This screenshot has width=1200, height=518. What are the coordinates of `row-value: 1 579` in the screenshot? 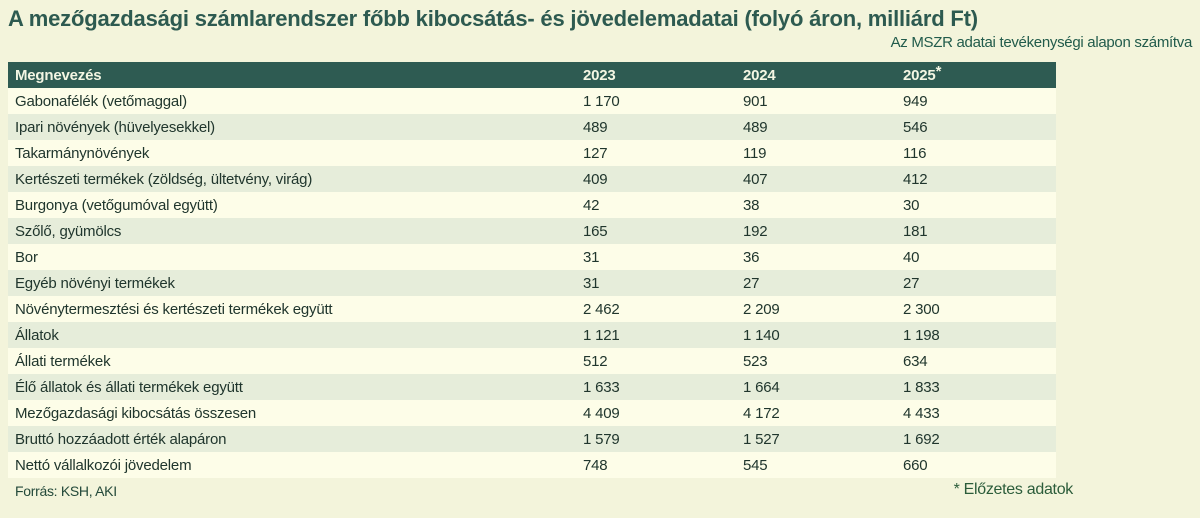 It's located at (601, 439).